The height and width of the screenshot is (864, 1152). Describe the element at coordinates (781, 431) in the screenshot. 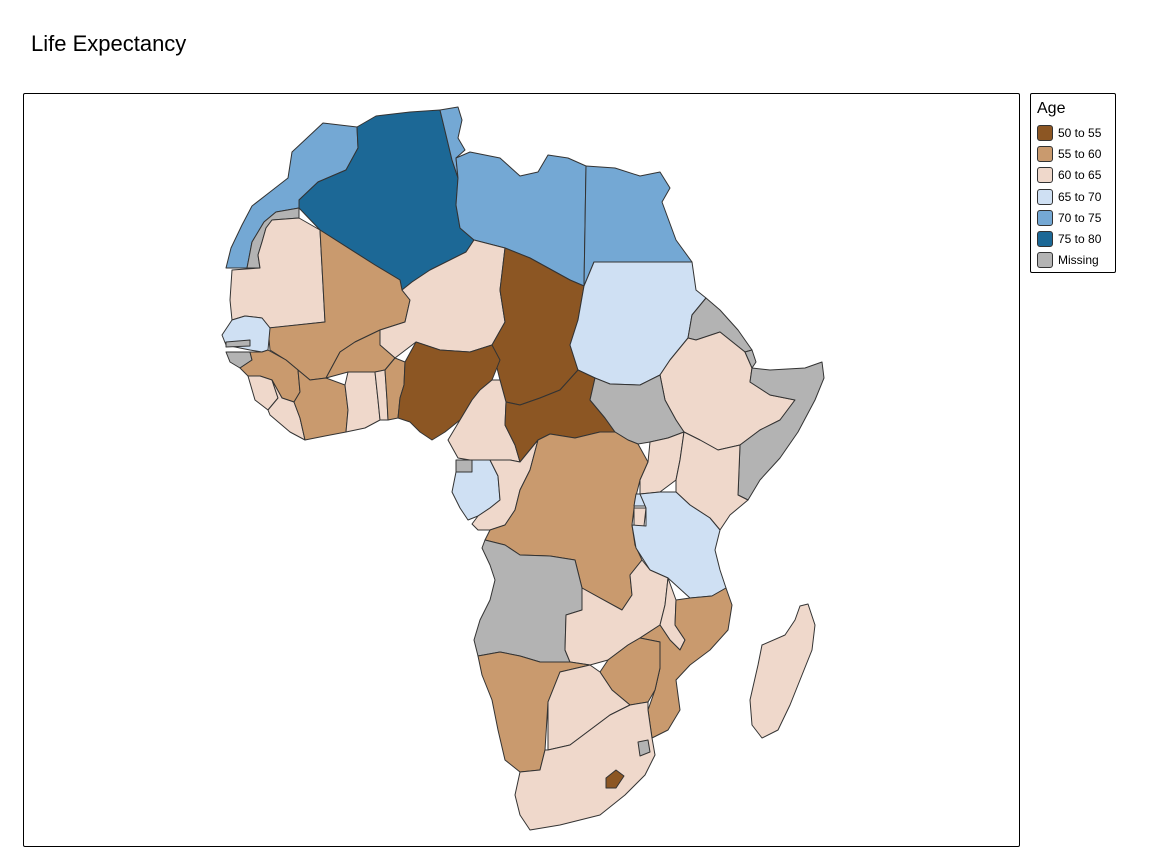

I see `region-somalia` at that location.